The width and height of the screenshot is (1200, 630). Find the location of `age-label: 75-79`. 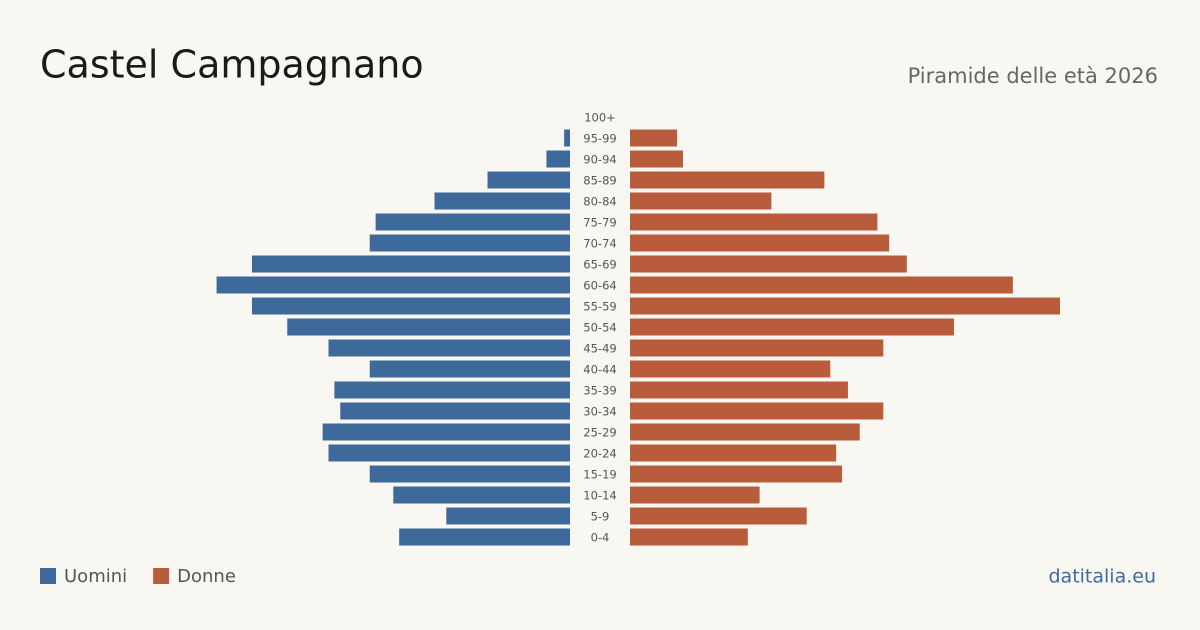

age-label: 75-79 is located at coordinates (599, 223).